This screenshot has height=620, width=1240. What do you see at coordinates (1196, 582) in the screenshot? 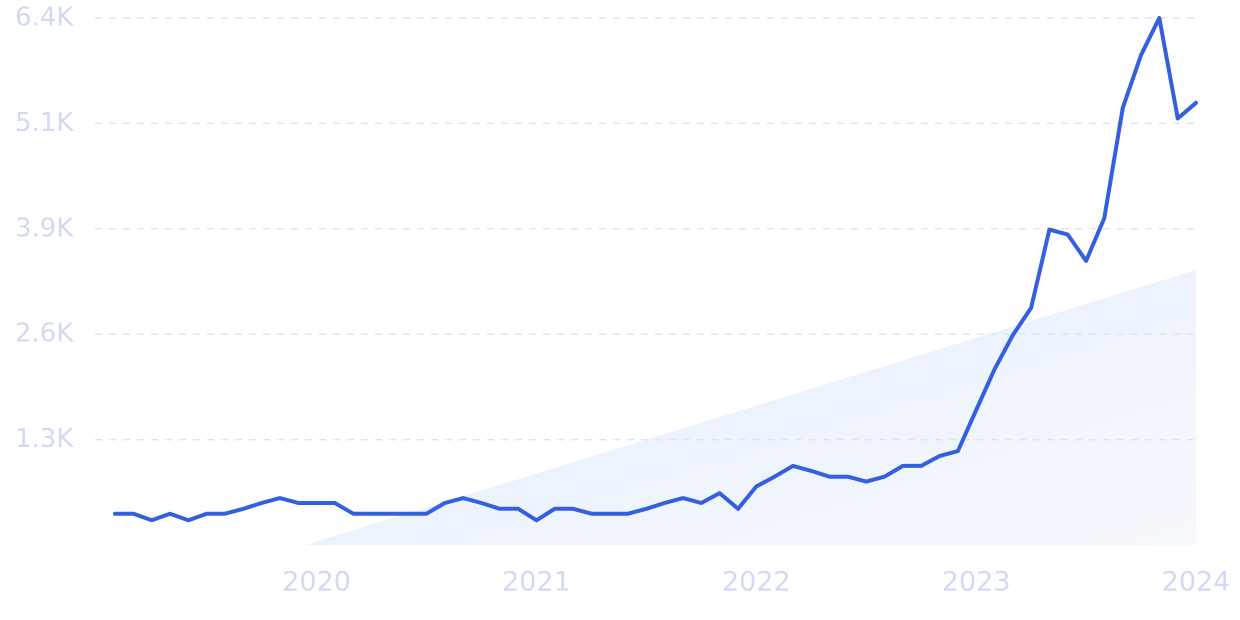
I see `x-tick-label: 2024` at bounding box center [1196, 582].